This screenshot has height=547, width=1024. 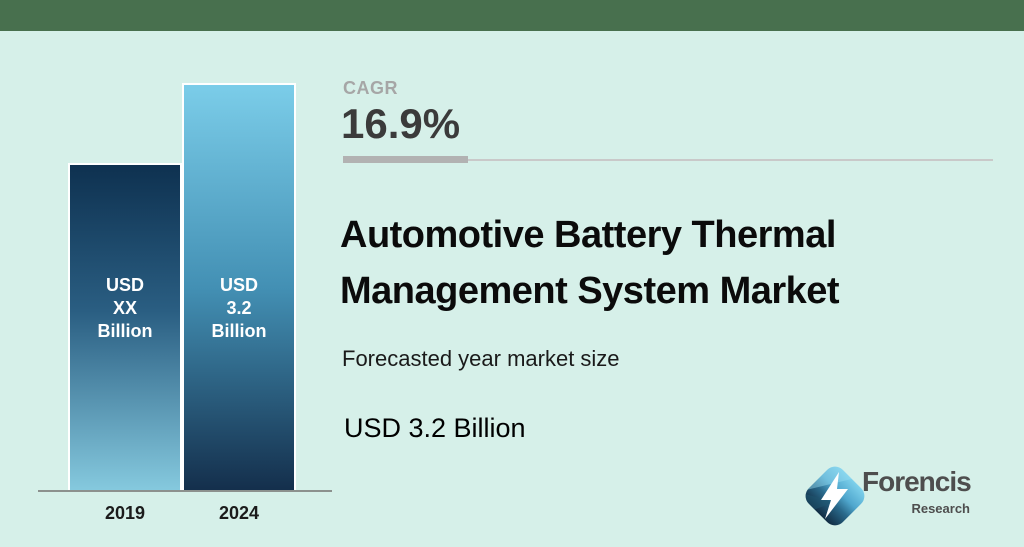 I want to click on forencis-research-logo: Forencis Research, so click(x=888, y=497).